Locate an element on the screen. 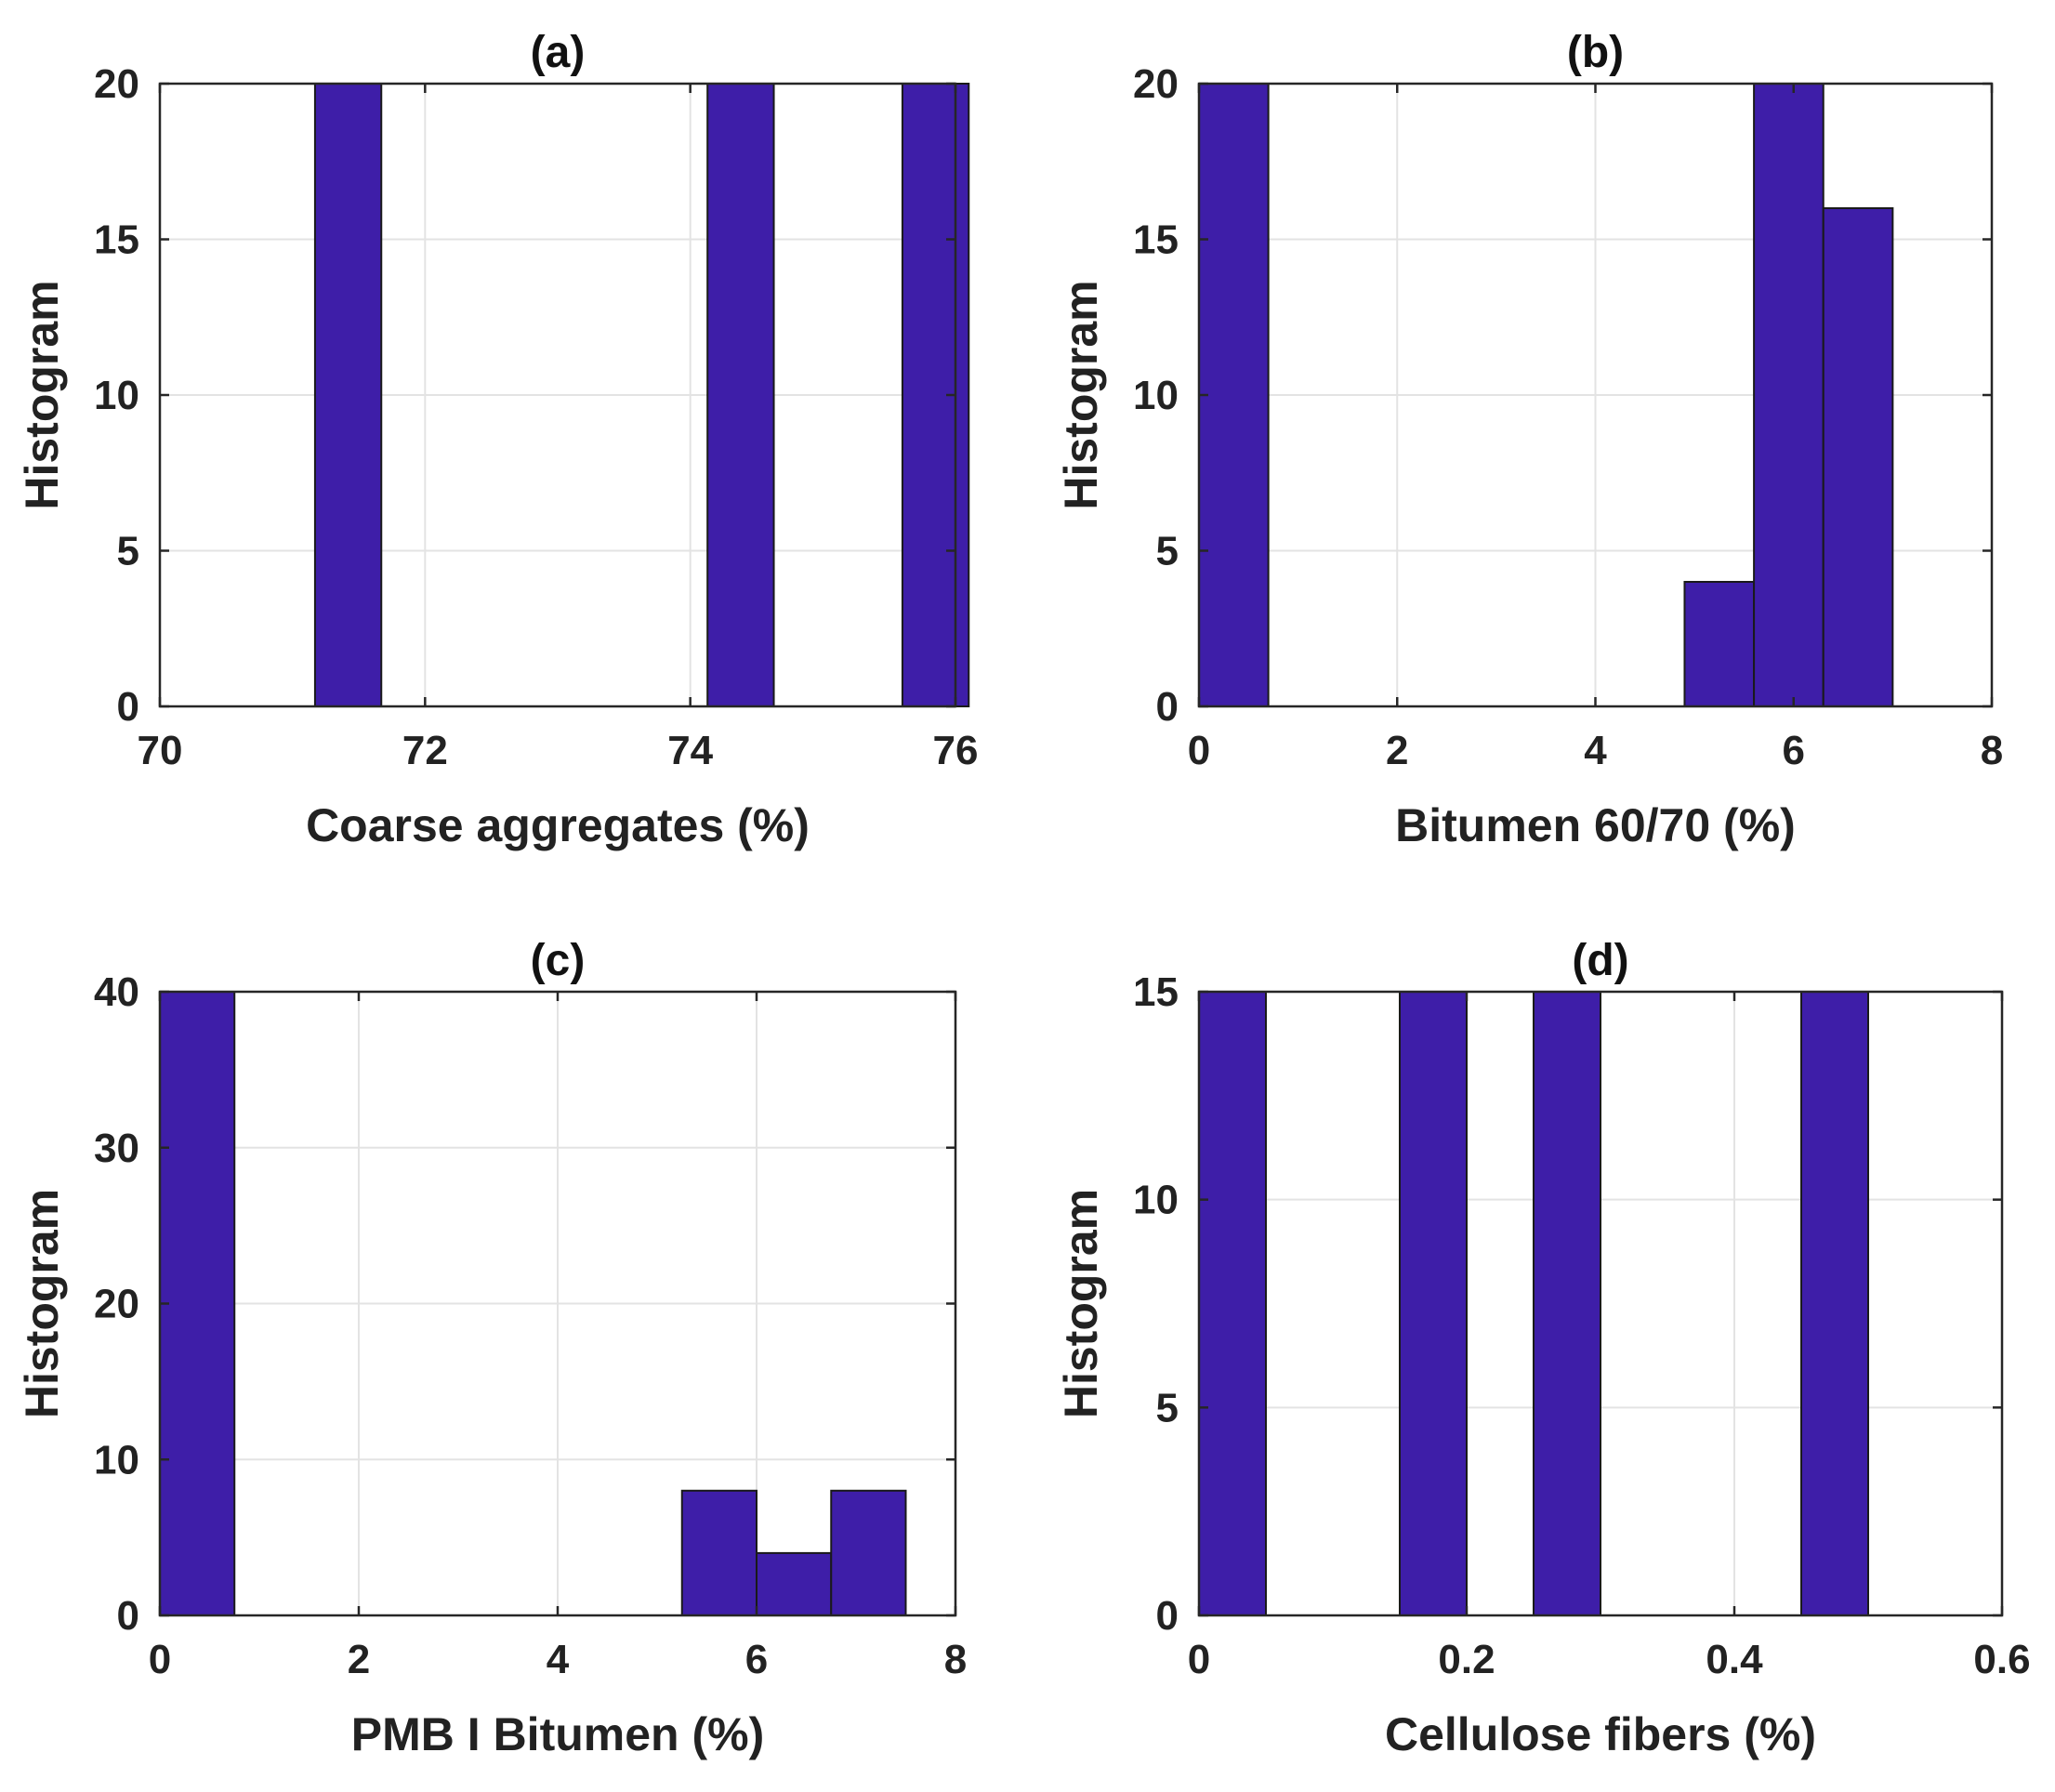 Image resolution: width=2055 pixels, height=1792 pixels. x-tick-label: 0.2 is located at coordinates (1466, 1660).